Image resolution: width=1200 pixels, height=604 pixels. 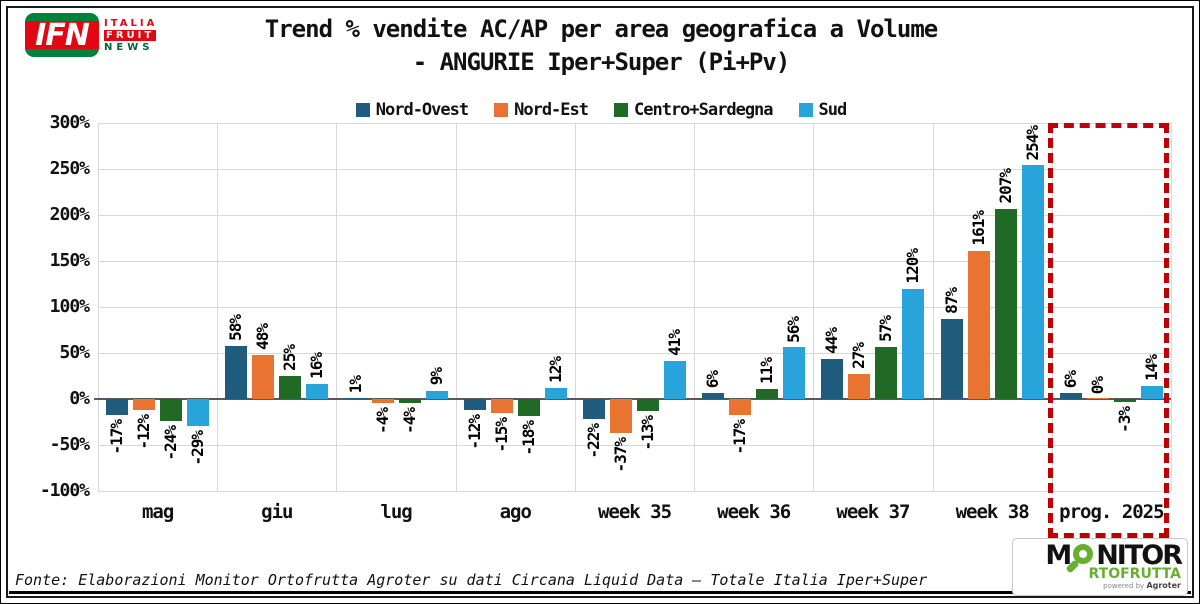 What do you see at coordinates (236, 372) in the screenshot?
I see `bar-nord-ovest-giu` at bounding box center [236, 372].